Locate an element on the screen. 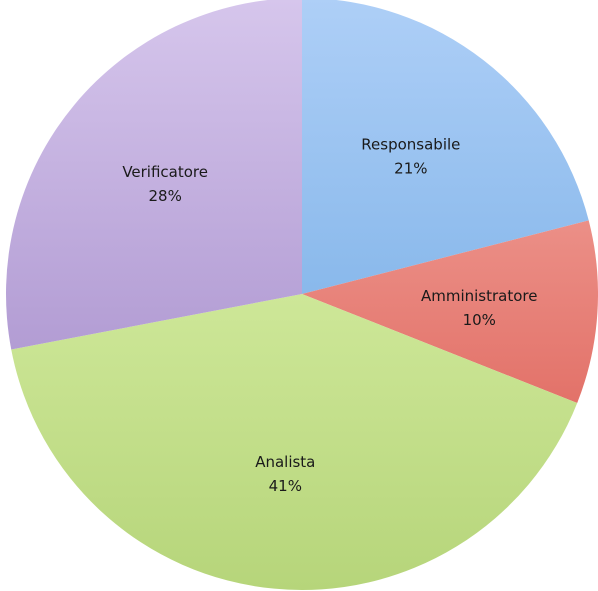 The width and height of the screenshot is (598, 591). slice-label-analista: Analista 41% is located at coordinates (285, 474).